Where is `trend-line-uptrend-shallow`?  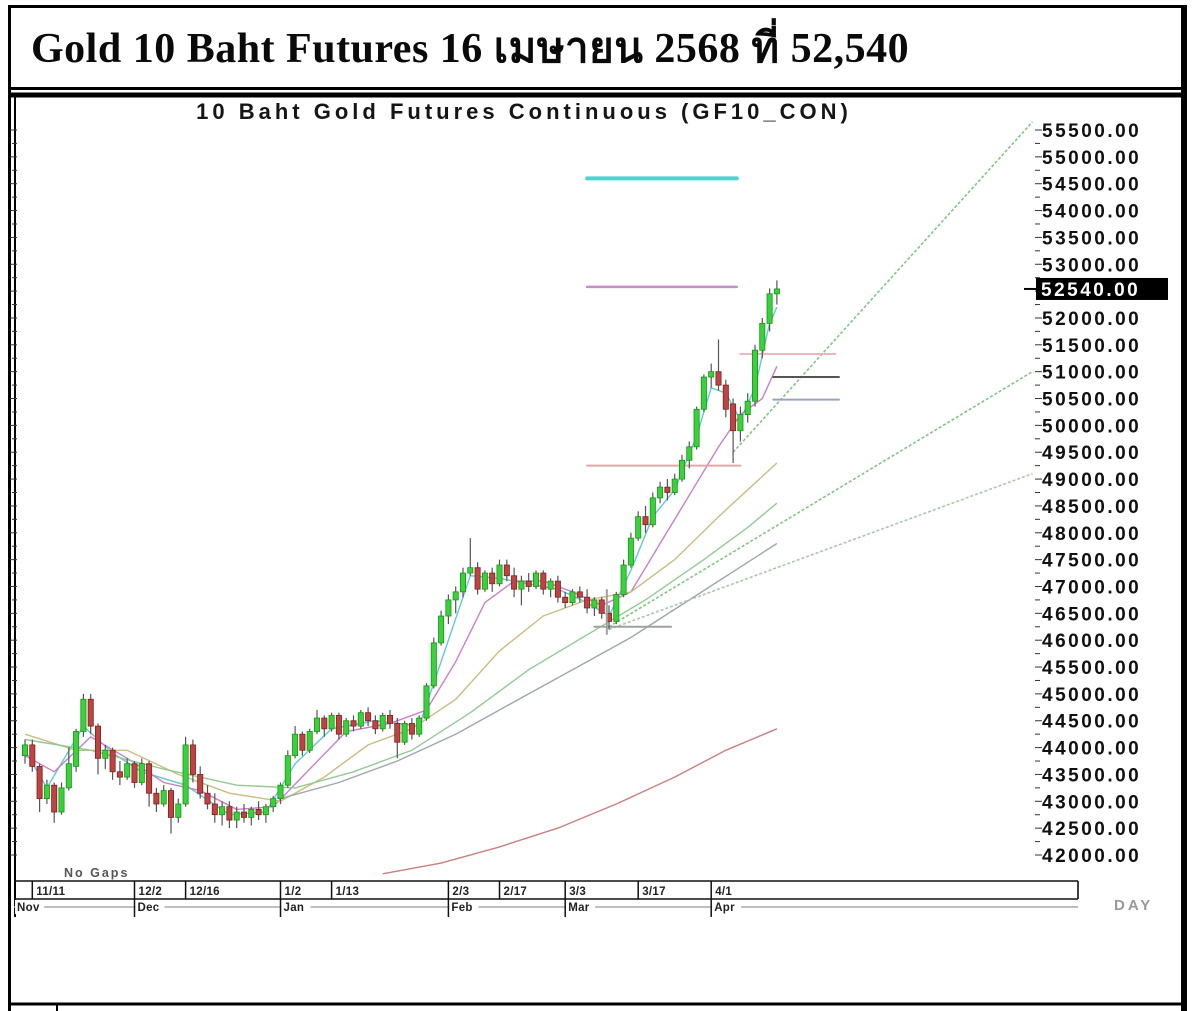
trend-line-uptrend-shallow is located at coordinates (820, 551).